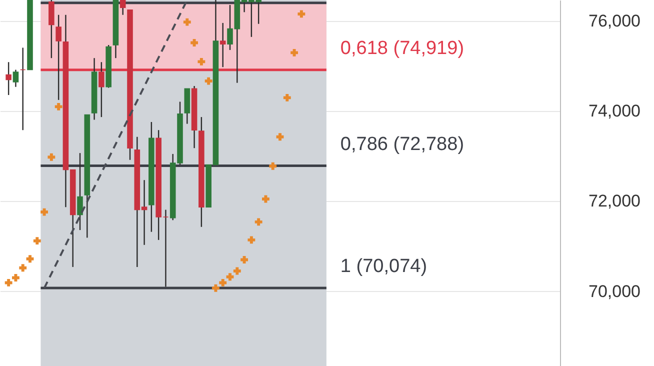 The height and width of the screenshot is (366, 654). Describe the element at coordinates (614, 201) in the screenshot. I see `y-tick-label: 72,000` at that location.